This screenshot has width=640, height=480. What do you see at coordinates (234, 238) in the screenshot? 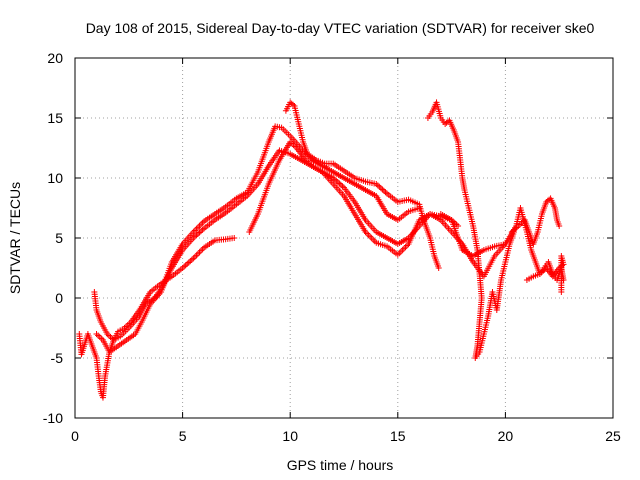
I see `data-point-trace-a` at bounding box center [234, 238].